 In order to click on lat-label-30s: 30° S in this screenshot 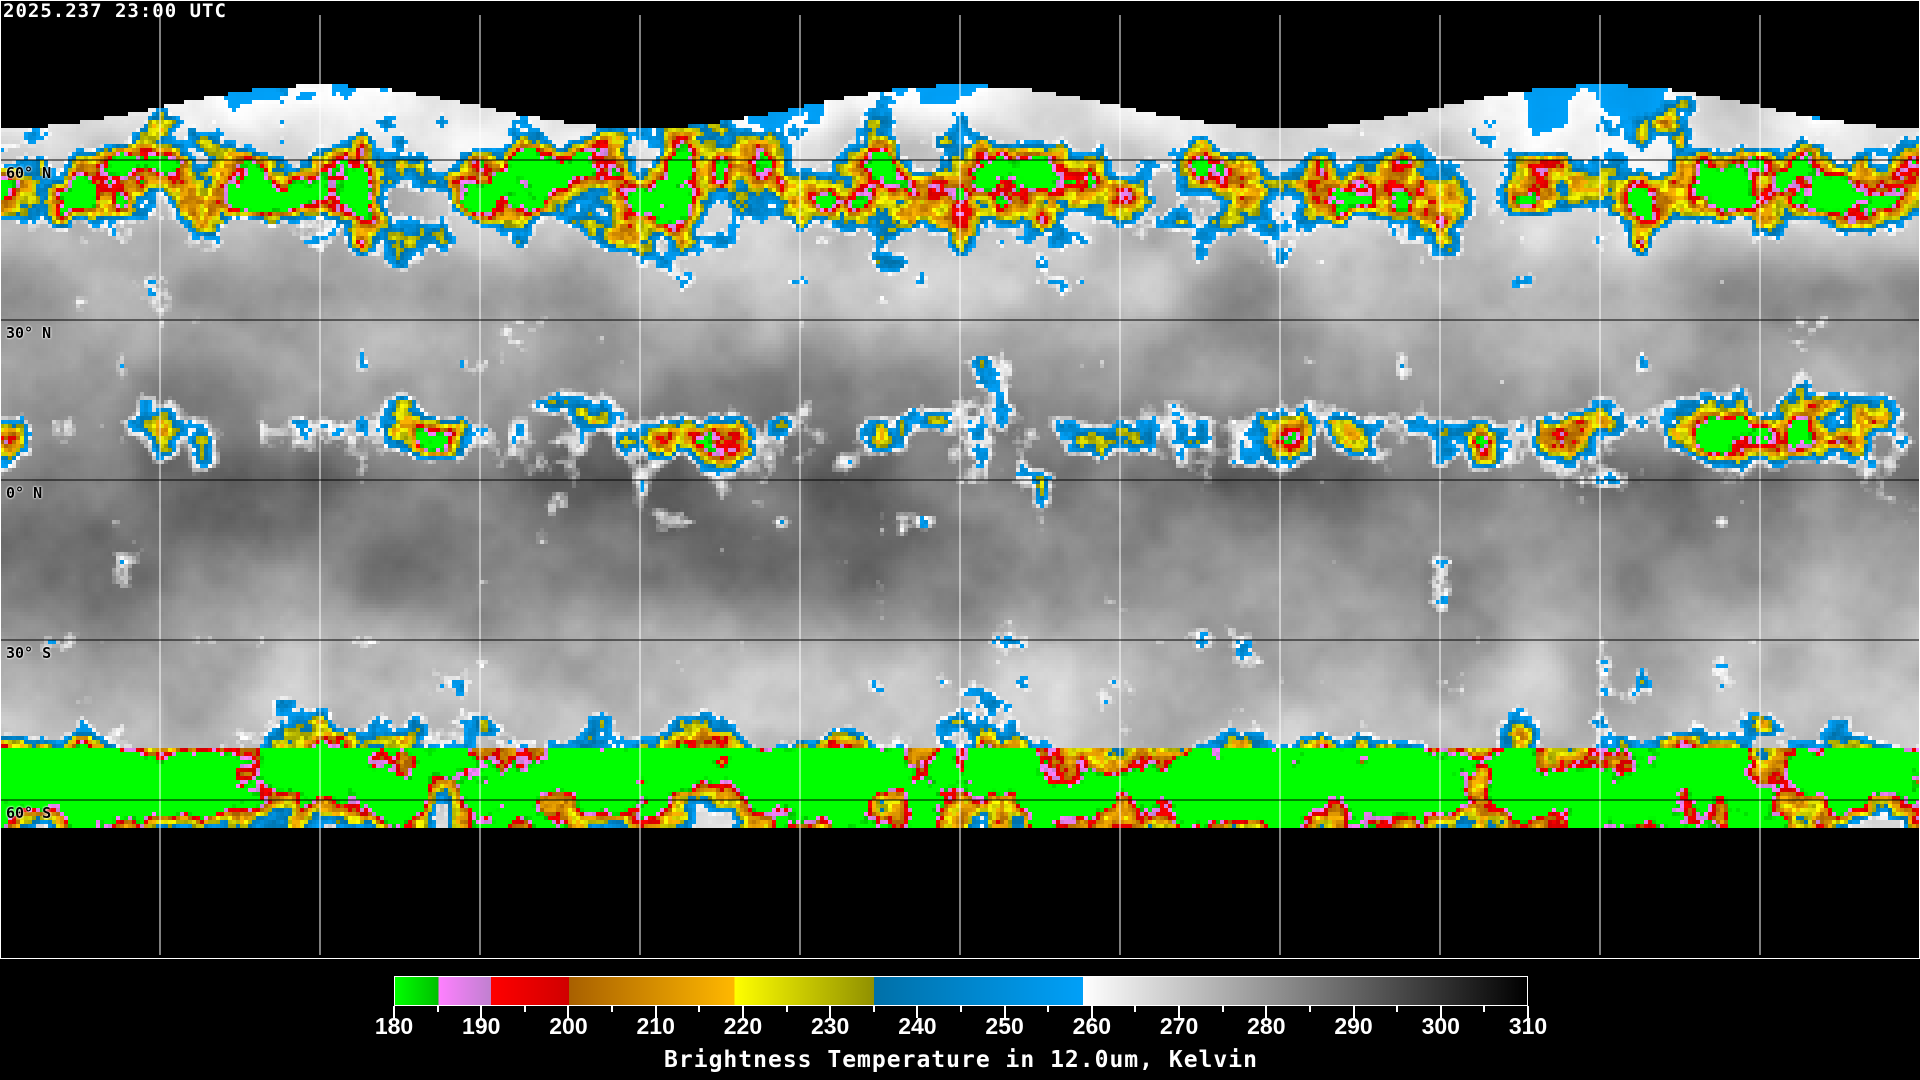, I will do `click(29, 653)`.